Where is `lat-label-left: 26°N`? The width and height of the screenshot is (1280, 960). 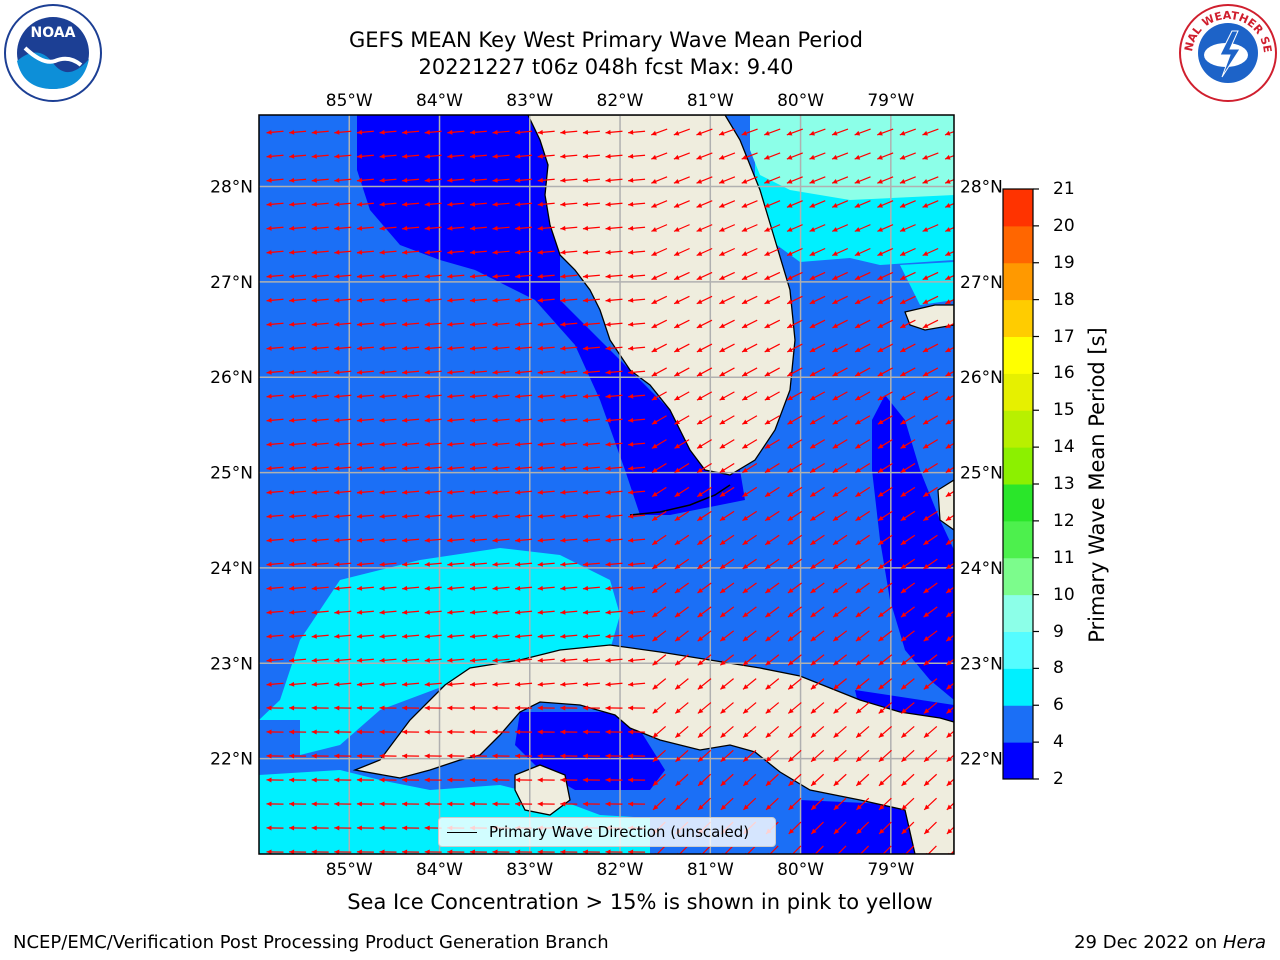
lat-label-left: 26°N is located at coordinates (231, 378).